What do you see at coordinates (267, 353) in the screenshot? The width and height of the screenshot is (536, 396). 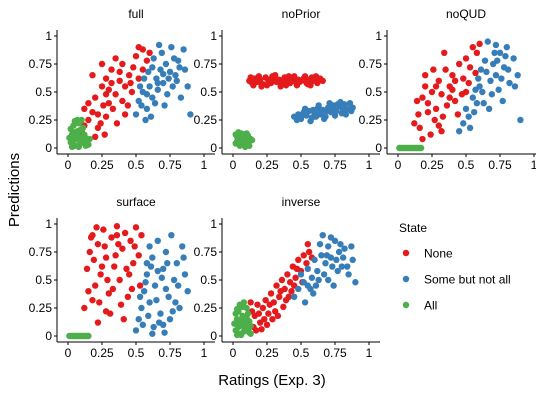 I see `x-tick-label: 0.25` at bounding box center [267, 353].